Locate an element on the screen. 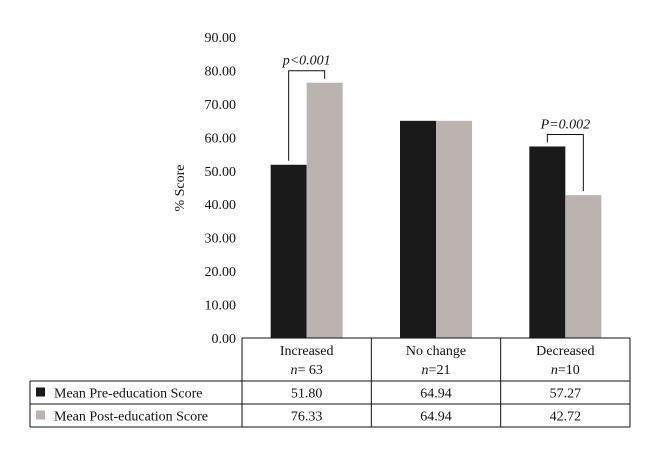  category-label: No change is located at coordinates (436, 351).